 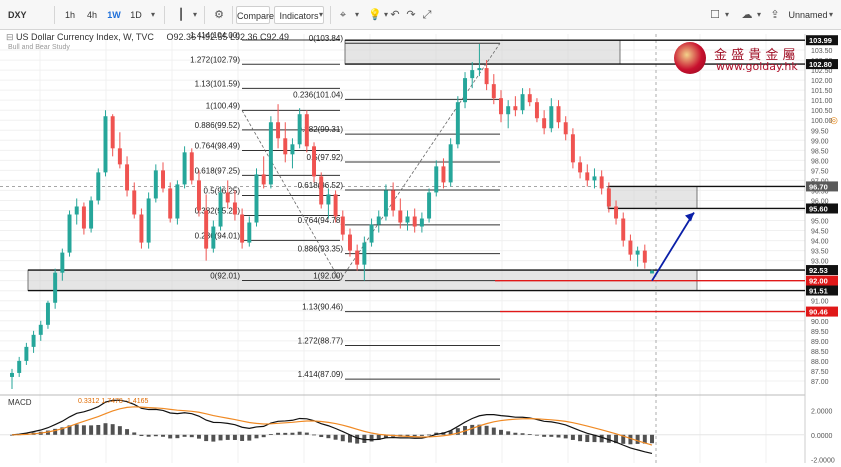 What do you see at coordinates (375, 15) in the screenshot?
I see `lightbulb-icon: 💡` at bounding box center [375, 15].